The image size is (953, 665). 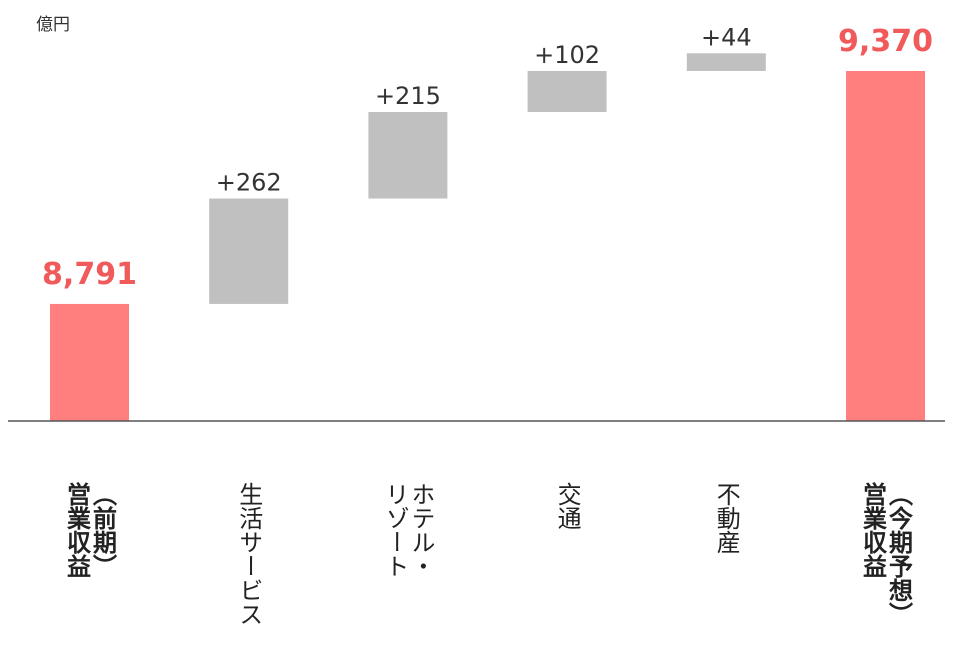 I want to click on category-label: 生活サービス, so click(x=248, y=554).